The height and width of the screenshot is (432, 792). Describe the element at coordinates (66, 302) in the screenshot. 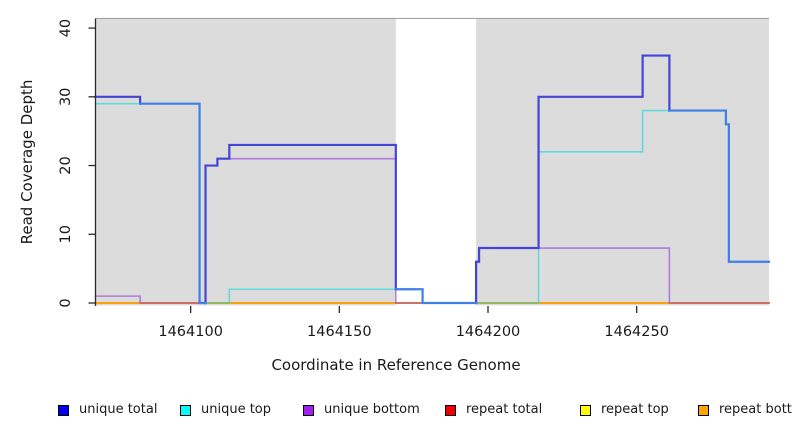

I see `y-tick-label: 0` at that location.